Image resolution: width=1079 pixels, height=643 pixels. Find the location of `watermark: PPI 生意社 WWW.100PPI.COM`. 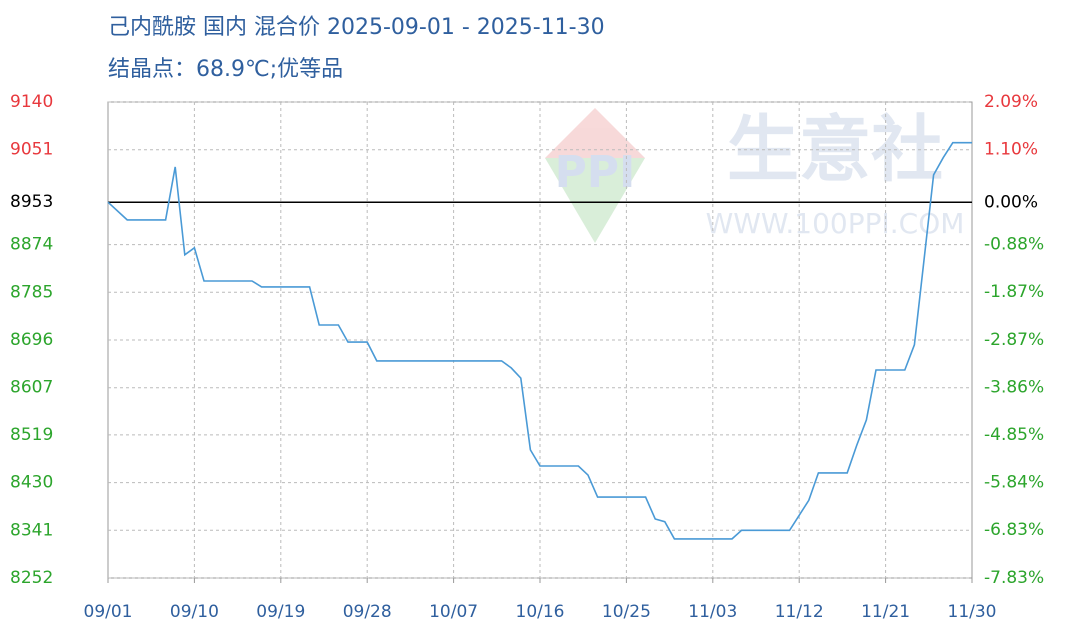

watermark: PPI 生意社 WWW.100PPI.COM is located at coordinates (754, 175).